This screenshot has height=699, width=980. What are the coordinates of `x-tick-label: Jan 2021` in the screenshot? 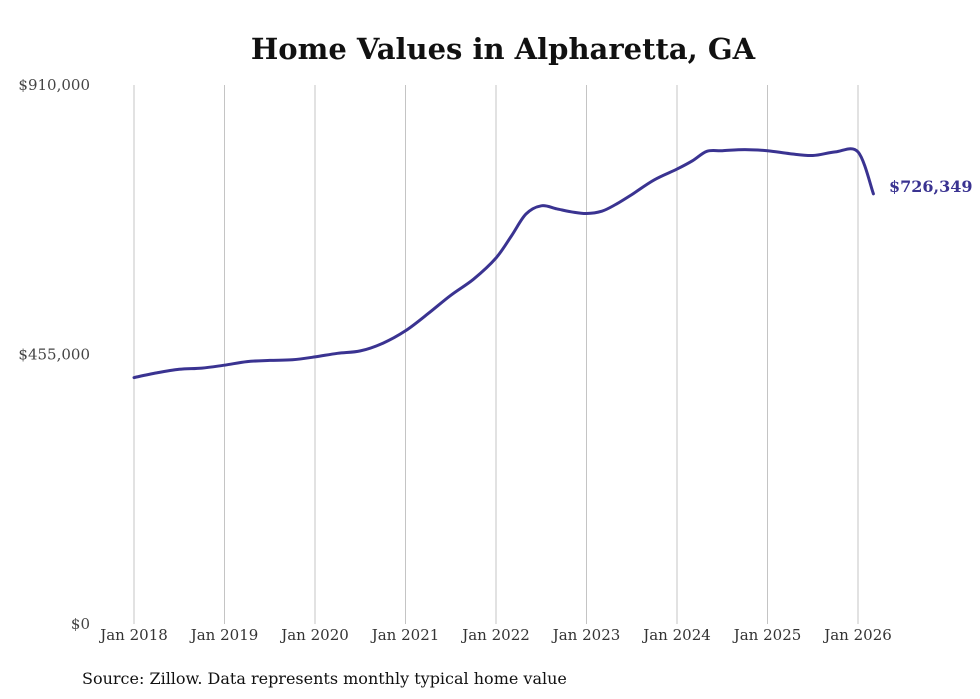 It's located at (405, 635).